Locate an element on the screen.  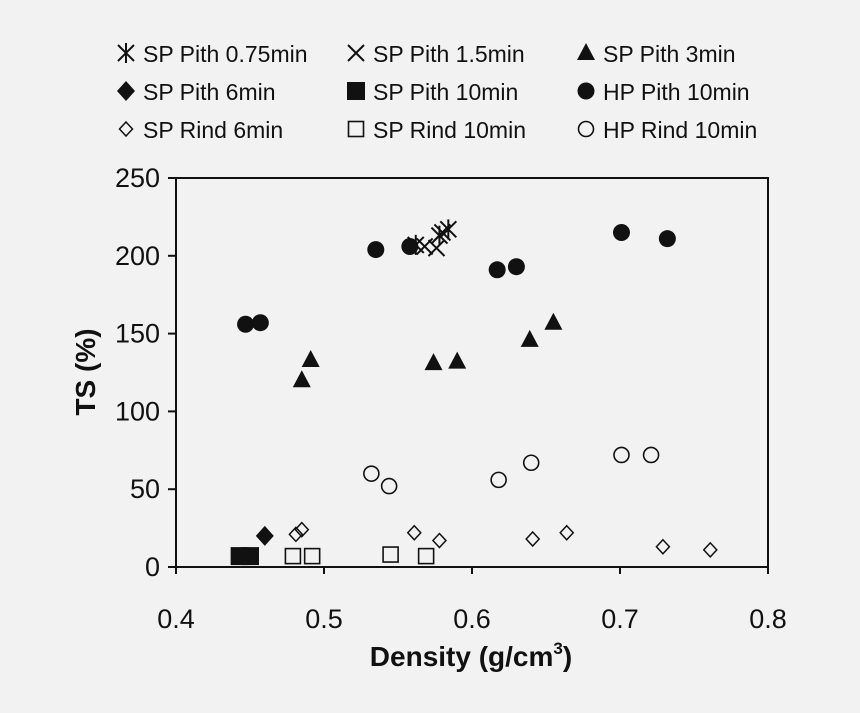
x-axis-title-suffix: ) is located at coordinates (567, 656).